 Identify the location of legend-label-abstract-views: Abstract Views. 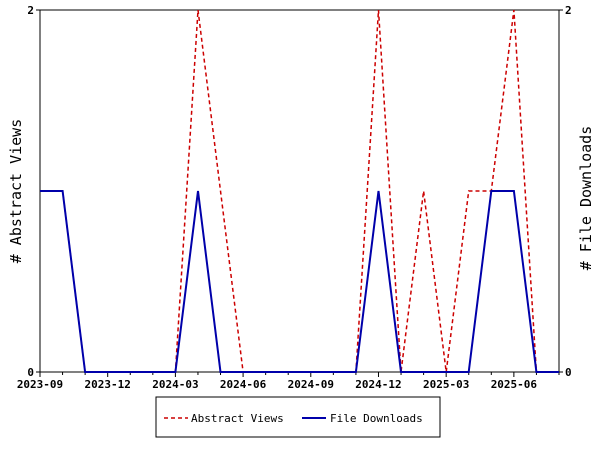
(237, 418).